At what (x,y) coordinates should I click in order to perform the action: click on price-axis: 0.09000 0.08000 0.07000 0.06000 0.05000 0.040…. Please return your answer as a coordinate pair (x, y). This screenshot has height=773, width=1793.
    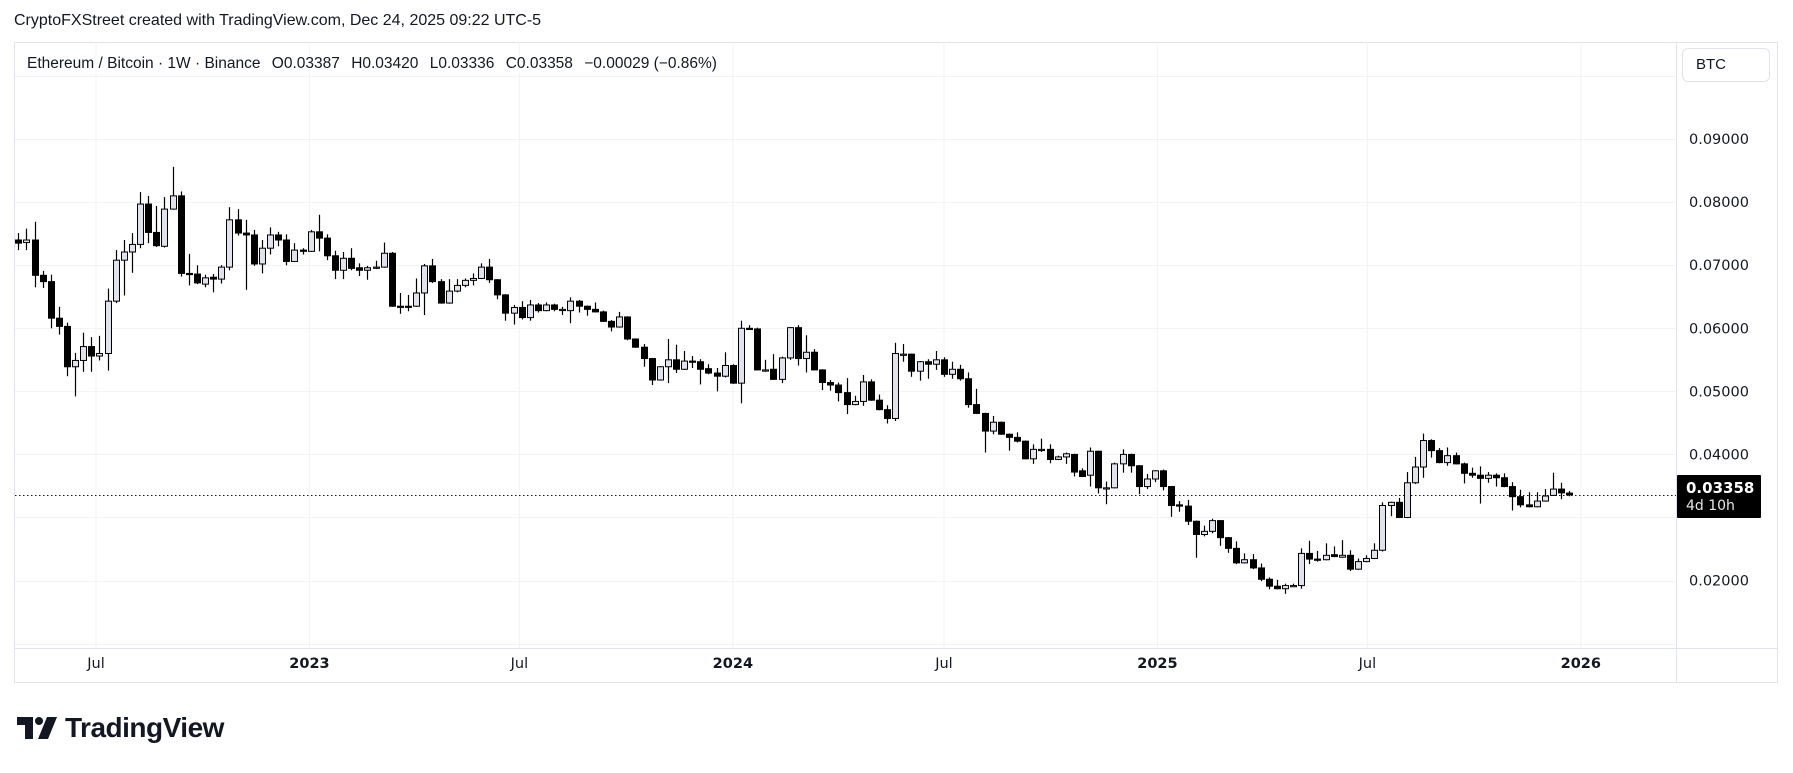
    Looking at the image, I should click on (1719, 360).